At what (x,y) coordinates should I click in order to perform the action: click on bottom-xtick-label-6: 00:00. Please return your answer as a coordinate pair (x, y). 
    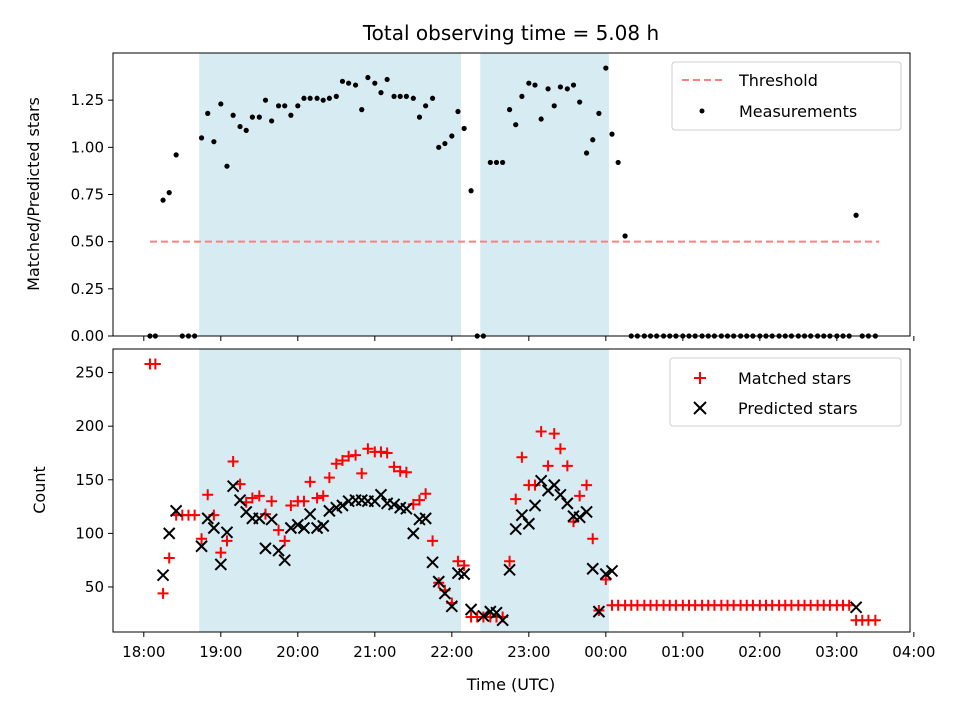
    Looking at the image, I should click on (605, 652).